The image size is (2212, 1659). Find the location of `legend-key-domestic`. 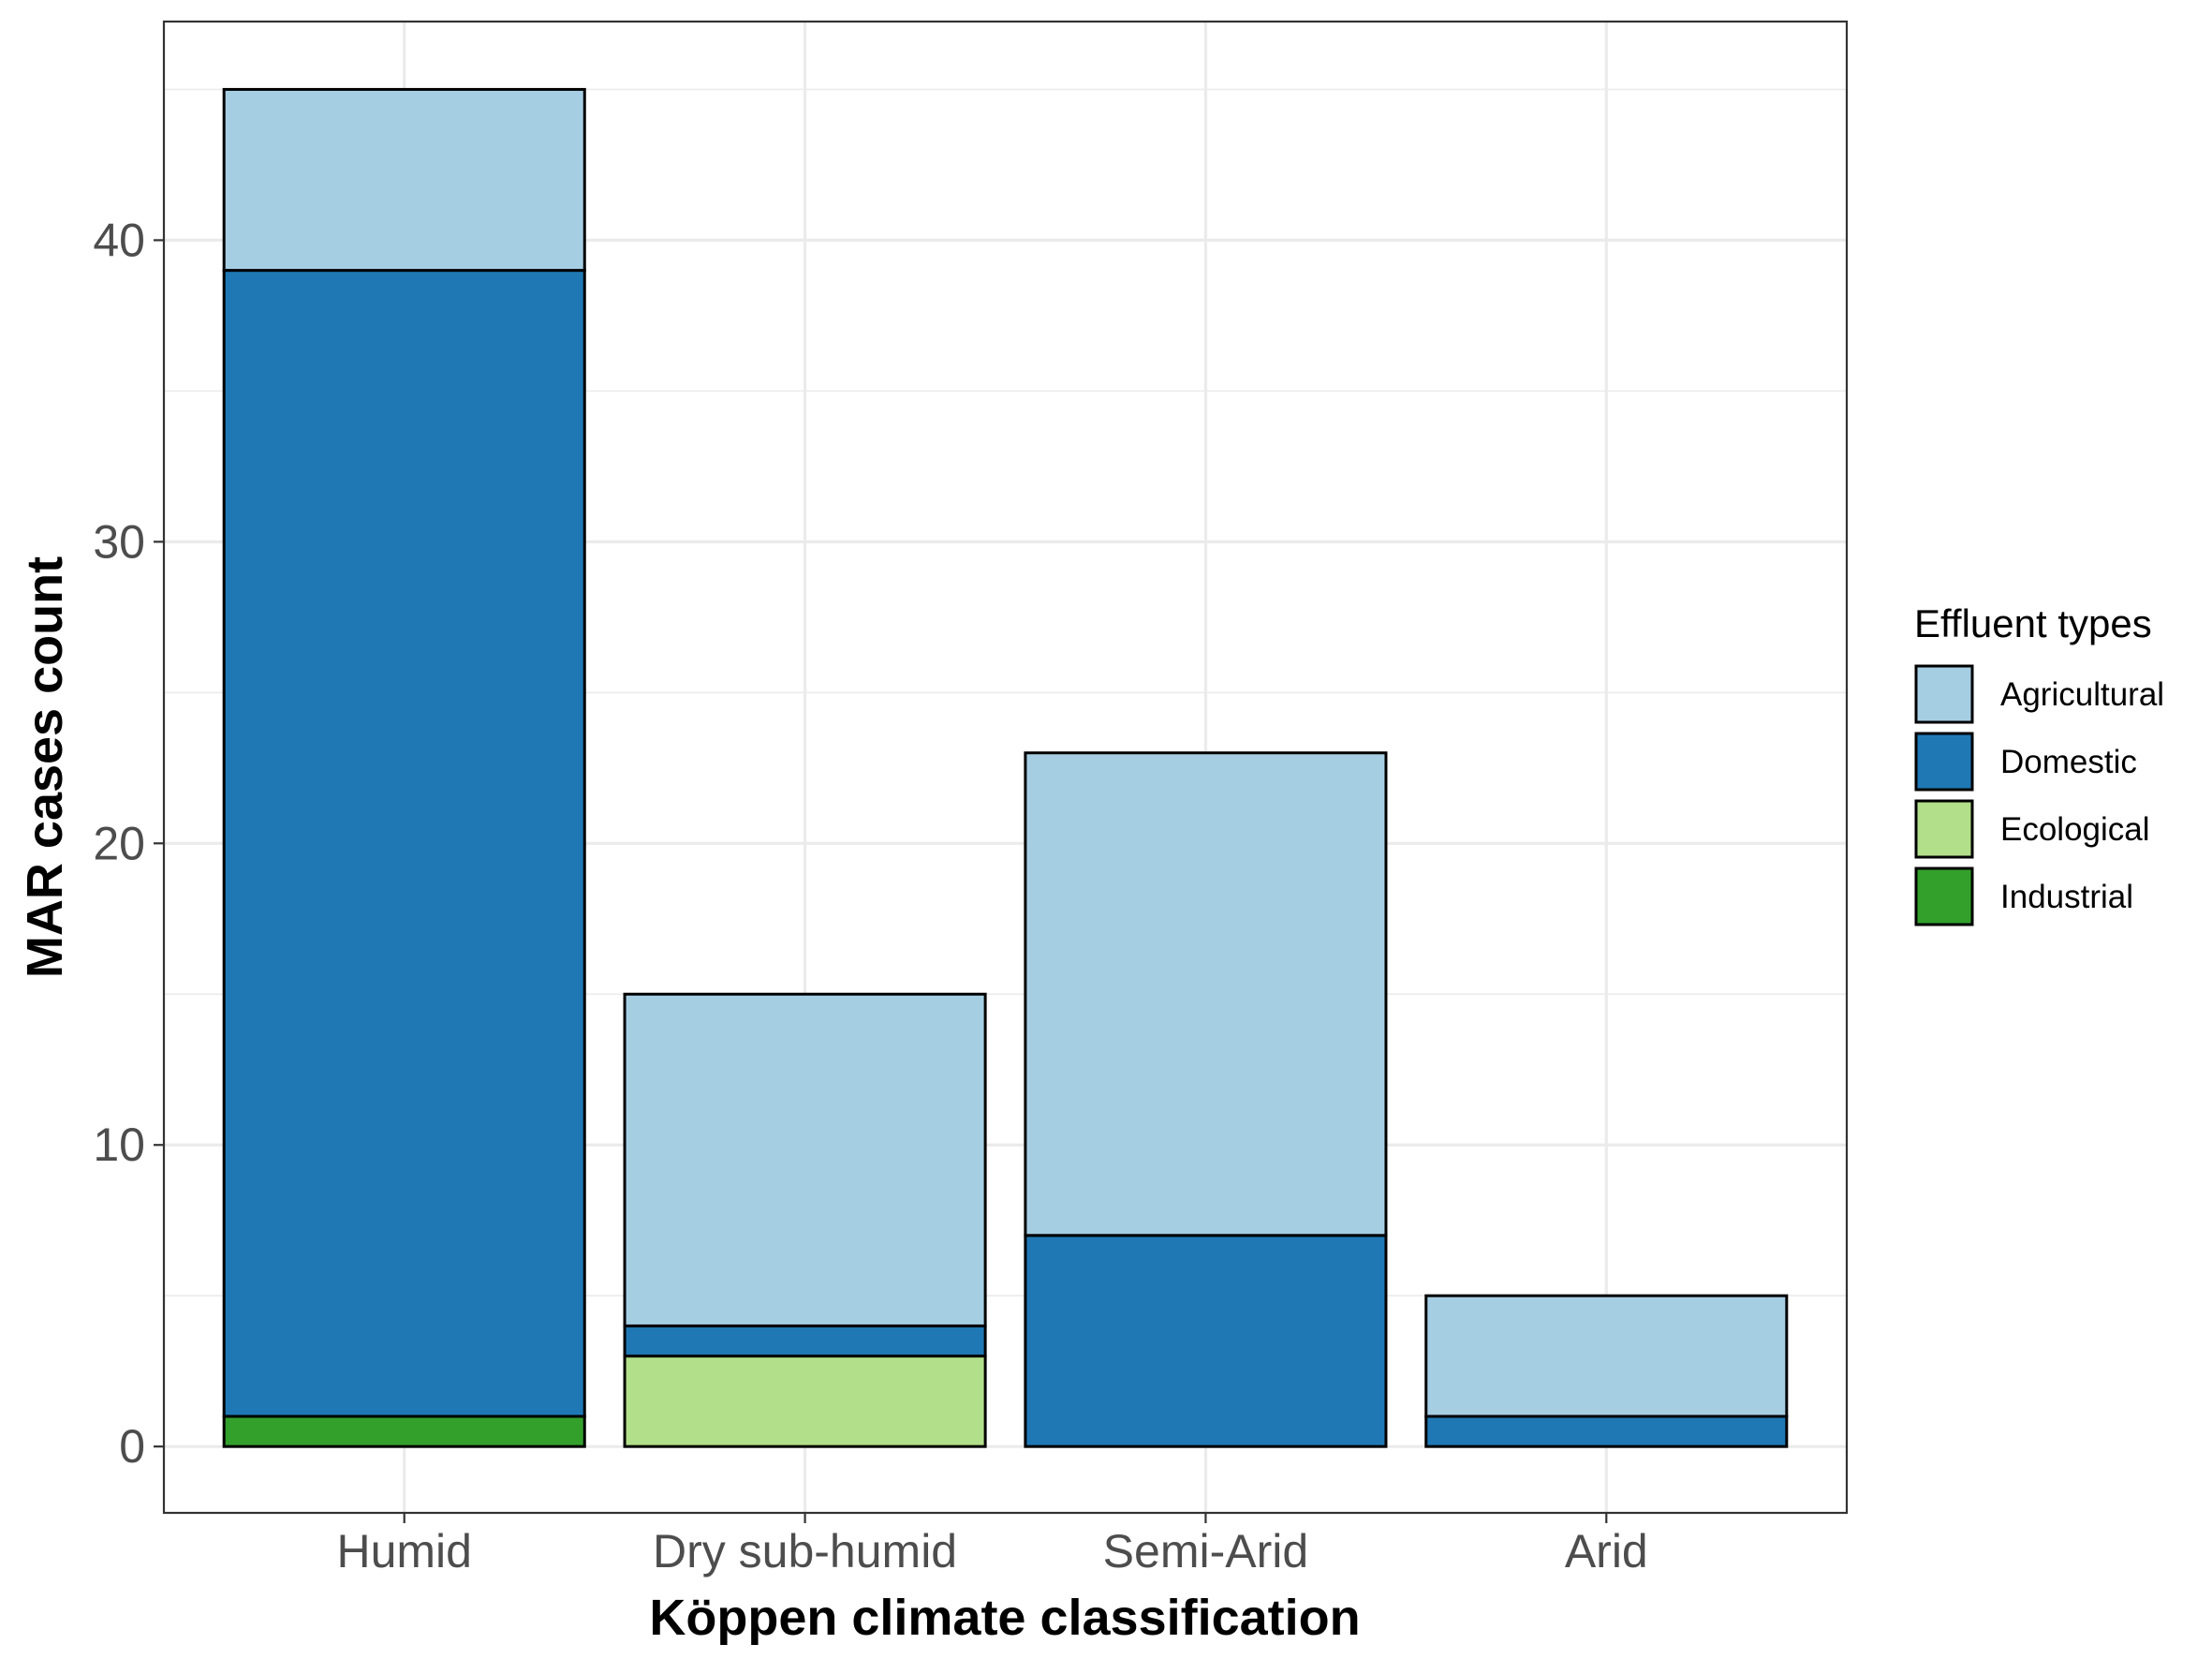

legend-key-domestic is located at coordinates (1944, 762).